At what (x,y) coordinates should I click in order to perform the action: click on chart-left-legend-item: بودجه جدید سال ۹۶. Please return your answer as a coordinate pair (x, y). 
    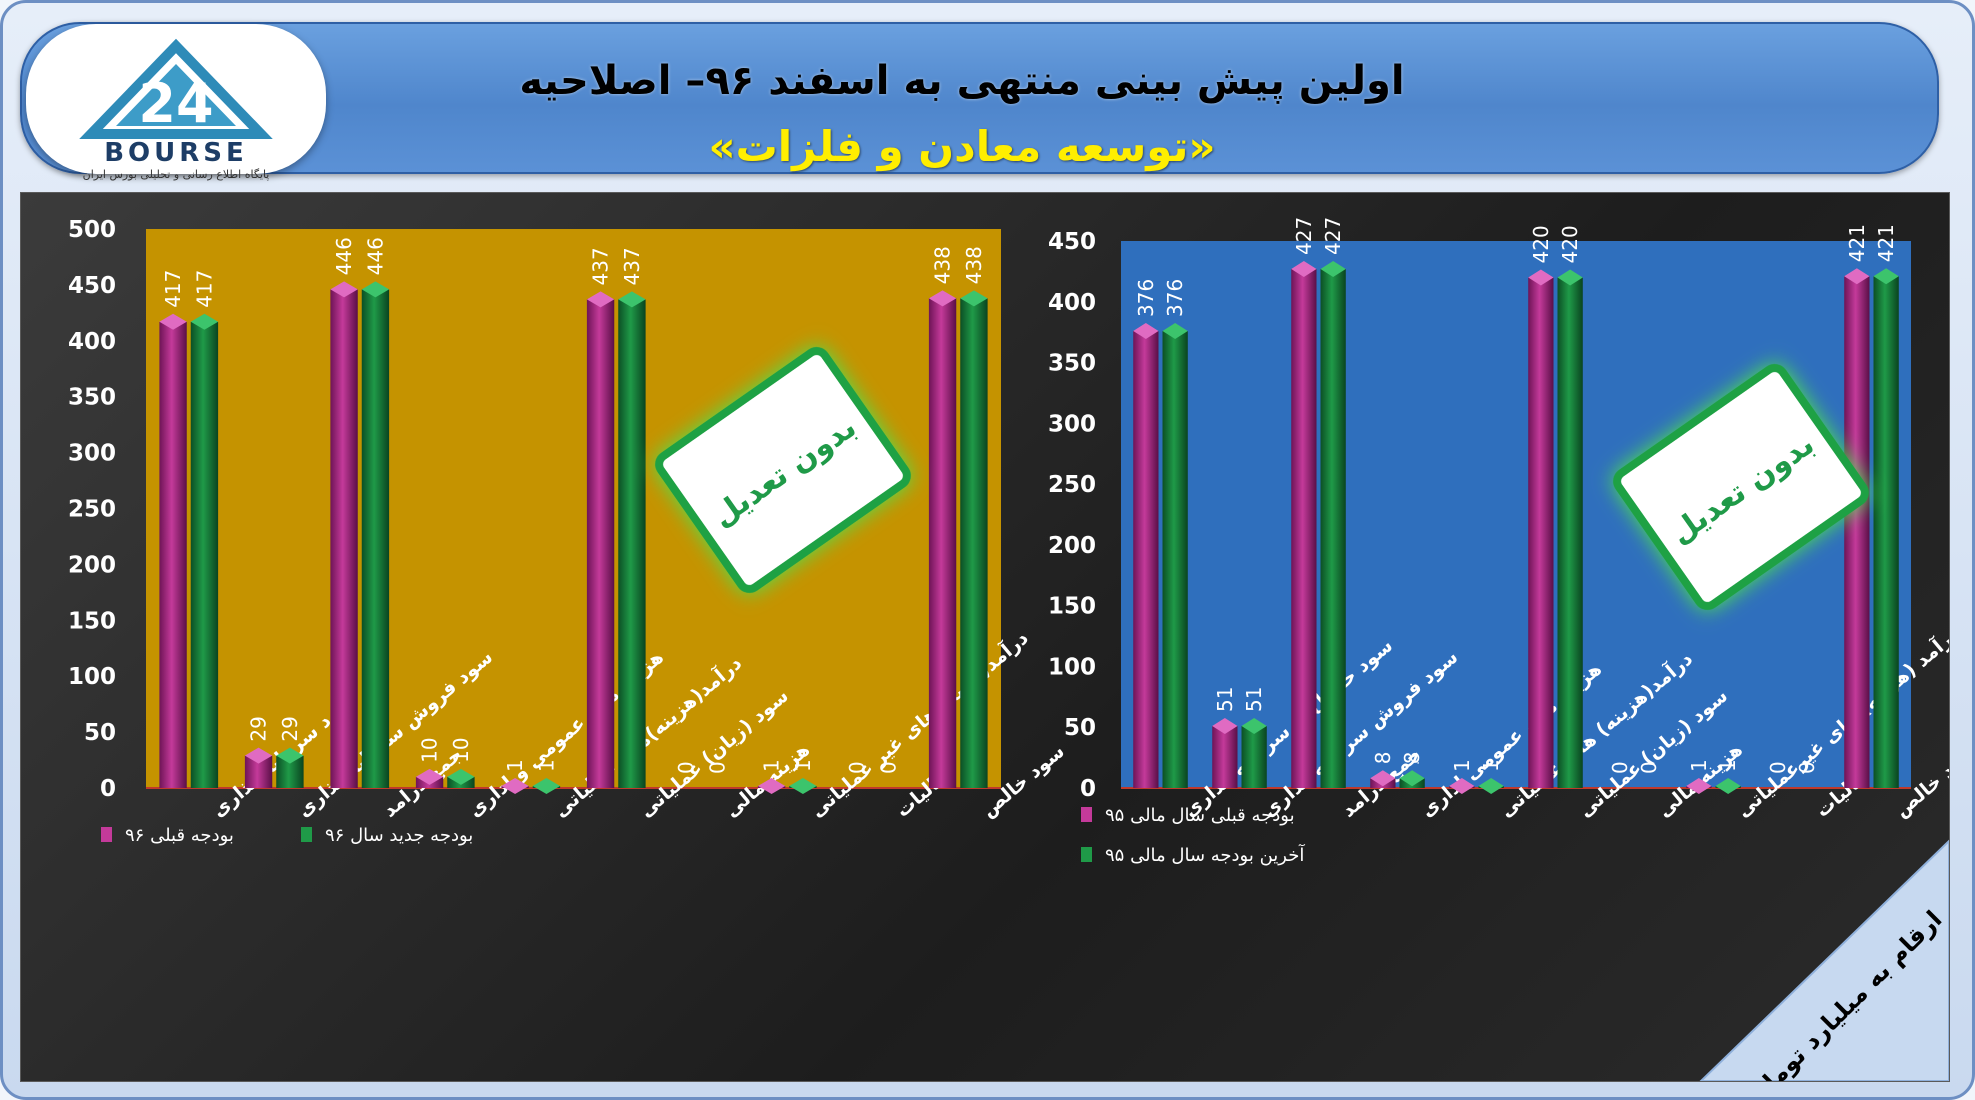
    Looking at the image, I should click on (387, 835).